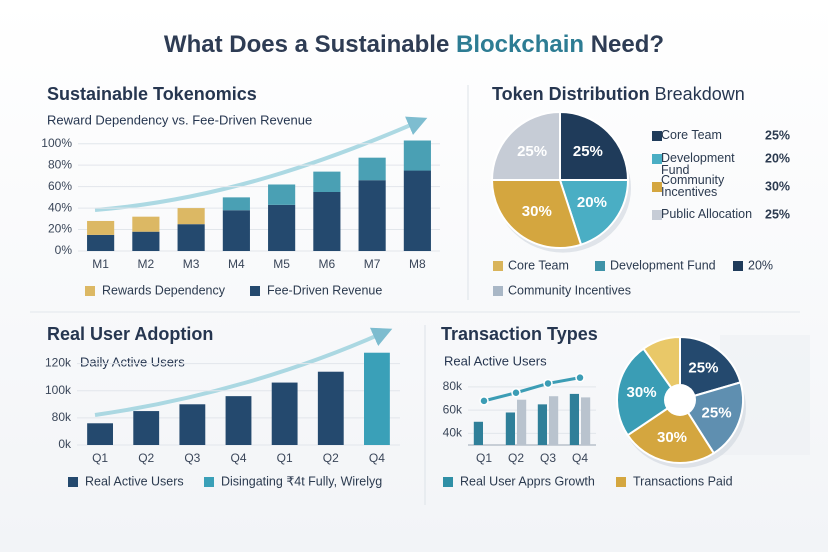  I want to click on title-part: What Does a Sustainable, so click(310, 44).